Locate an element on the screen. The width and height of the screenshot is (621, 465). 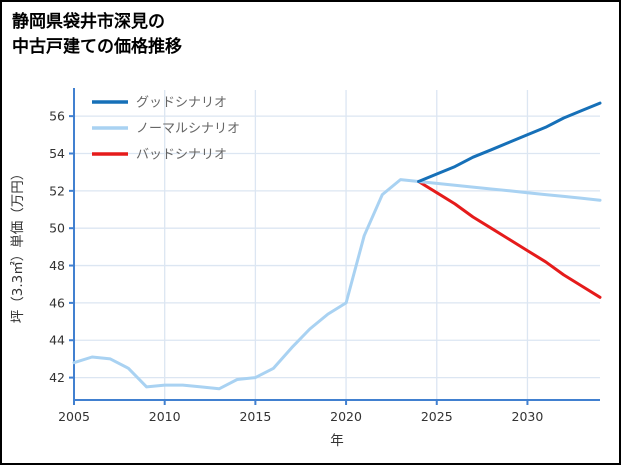
x-tick-label: 2025 is located at coordinates (437, 416).